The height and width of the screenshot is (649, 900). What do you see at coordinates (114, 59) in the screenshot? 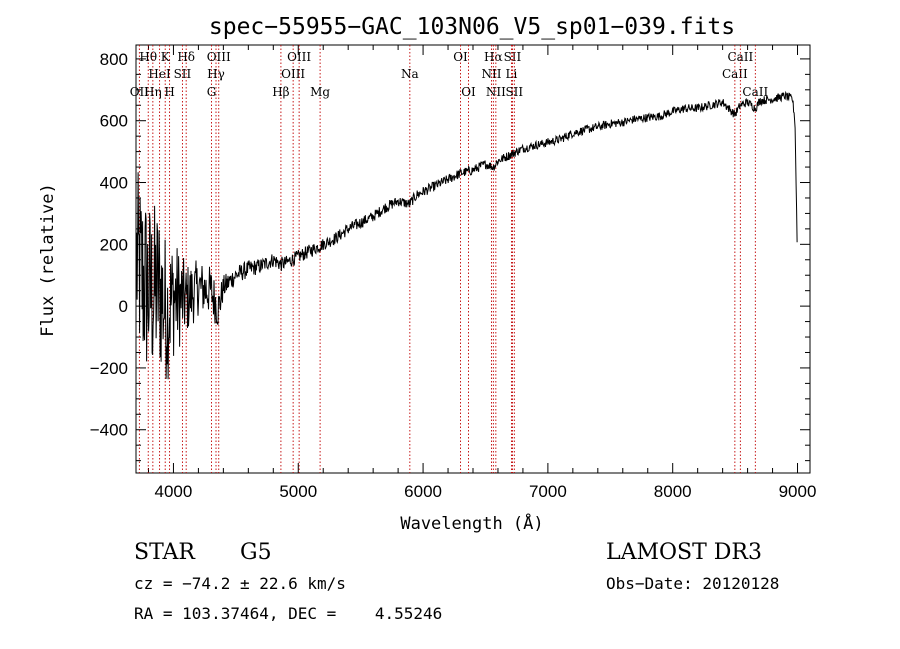
I see `y-tick-label: 800` at bounding box center [114, 59].